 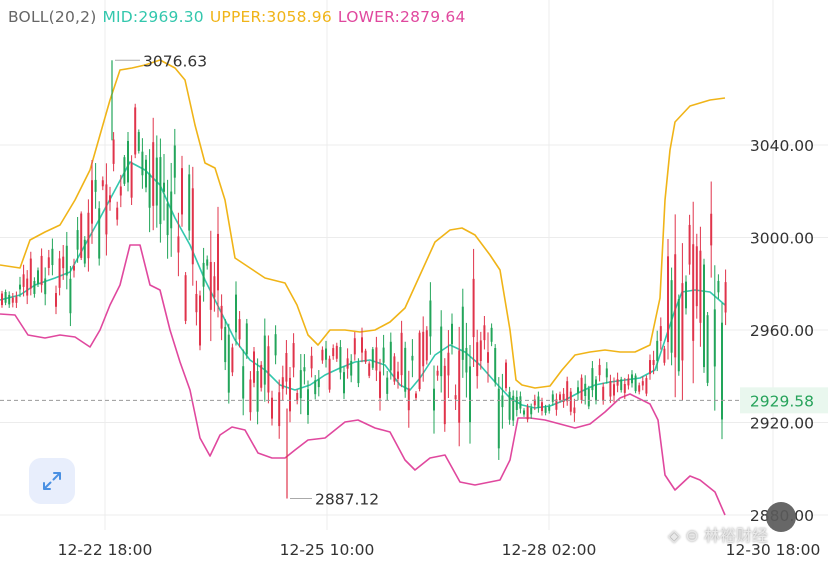 I want to click on time-tick-label: 12-22 18:00, so click(x=105, y=550).